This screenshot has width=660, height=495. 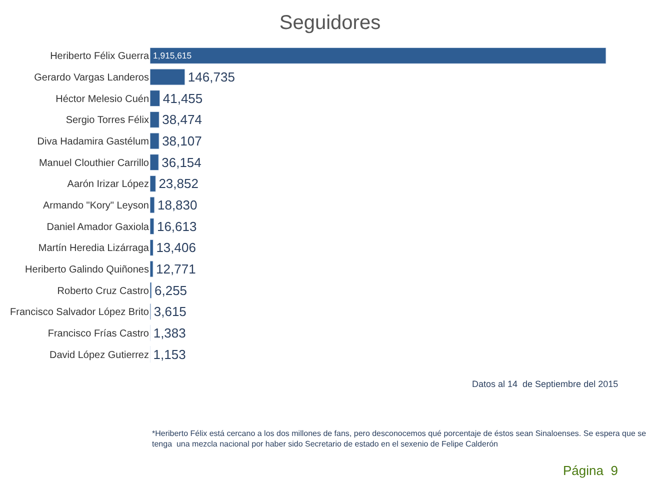 I want to click on y-tick-label: Heriberto Galindo Quiñones, so click(x=87, y=270).